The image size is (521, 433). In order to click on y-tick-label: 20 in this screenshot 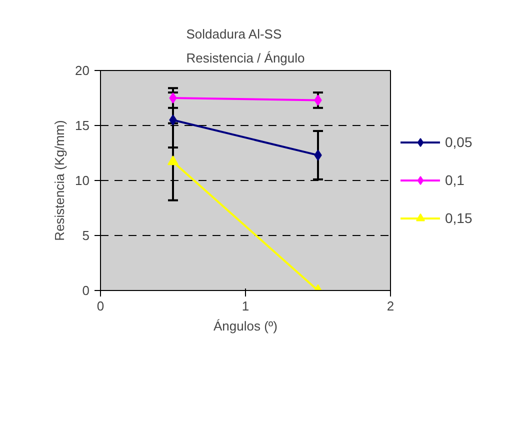, I will do `click(82, 70)`.